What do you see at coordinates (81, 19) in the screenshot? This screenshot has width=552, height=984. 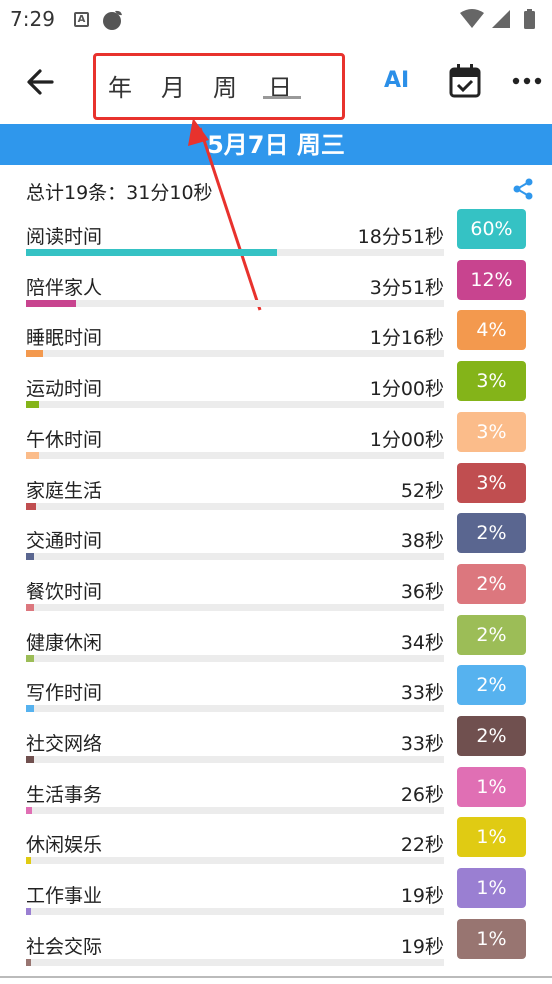 I see `notification-a-icon: A` at bounding box center [81, 19].